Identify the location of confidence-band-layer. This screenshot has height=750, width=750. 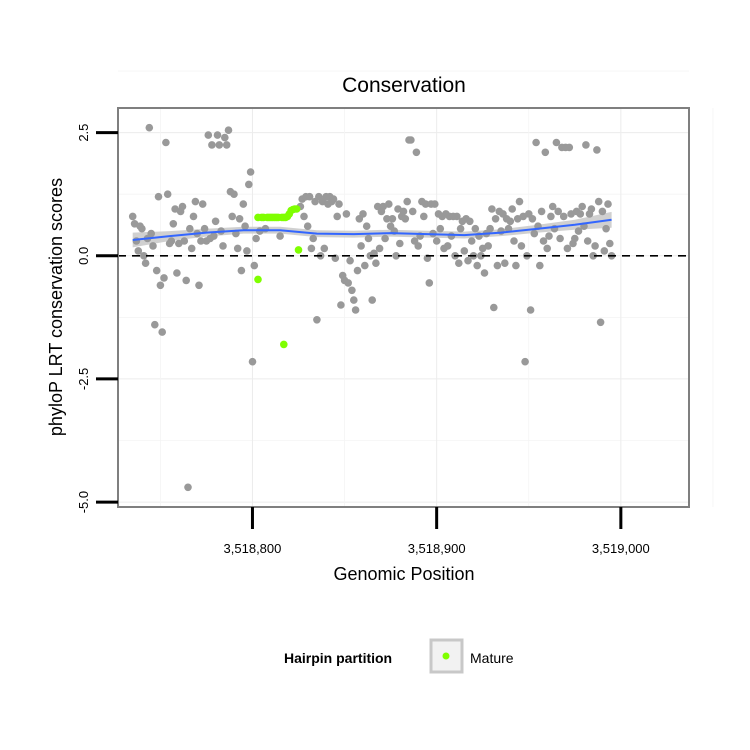
(372, 229).